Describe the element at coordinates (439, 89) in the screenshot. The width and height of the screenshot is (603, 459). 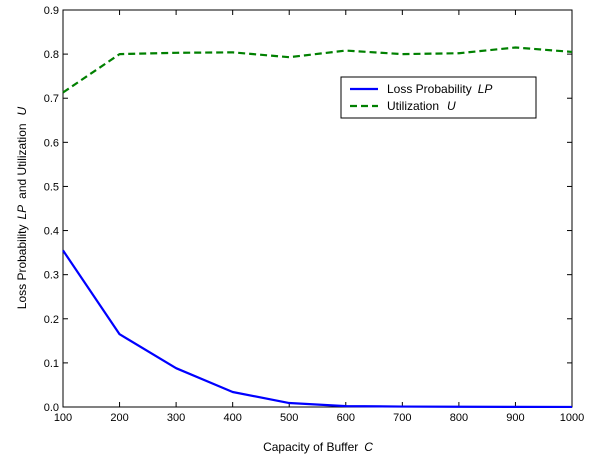
I see `legend-label-loss-probability: Loss Probability LP` at that location.